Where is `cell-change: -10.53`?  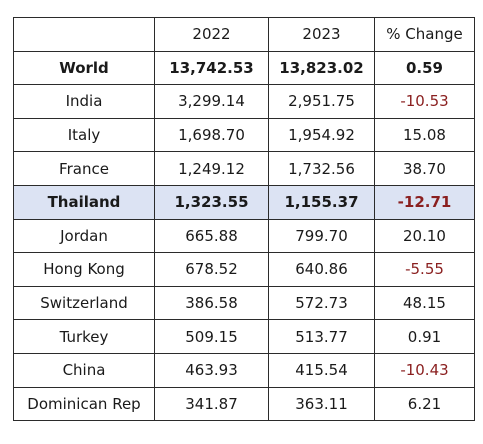 cell-change: -10.53 is located at coordinates (424, 101).